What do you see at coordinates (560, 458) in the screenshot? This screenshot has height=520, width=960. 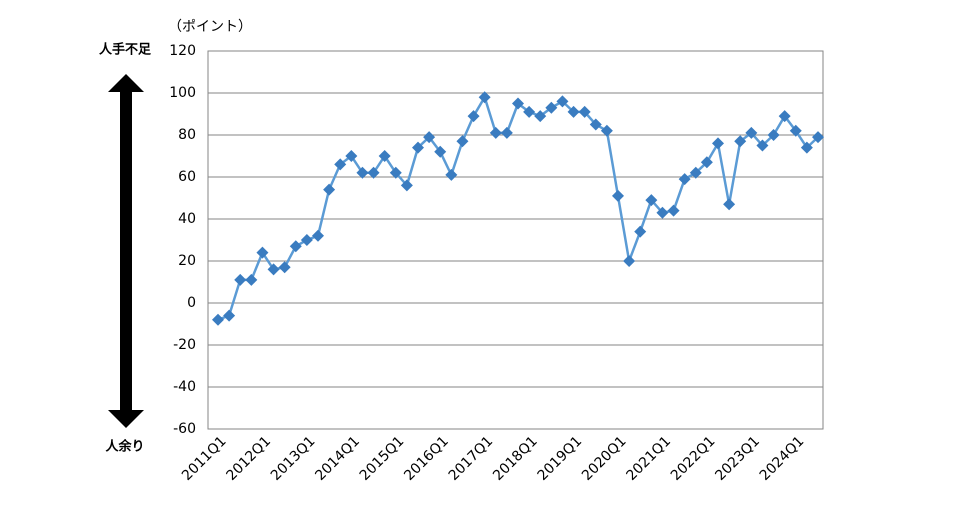 I see `x-tick-label: 2019Q1` at bounding box center [560, 458].